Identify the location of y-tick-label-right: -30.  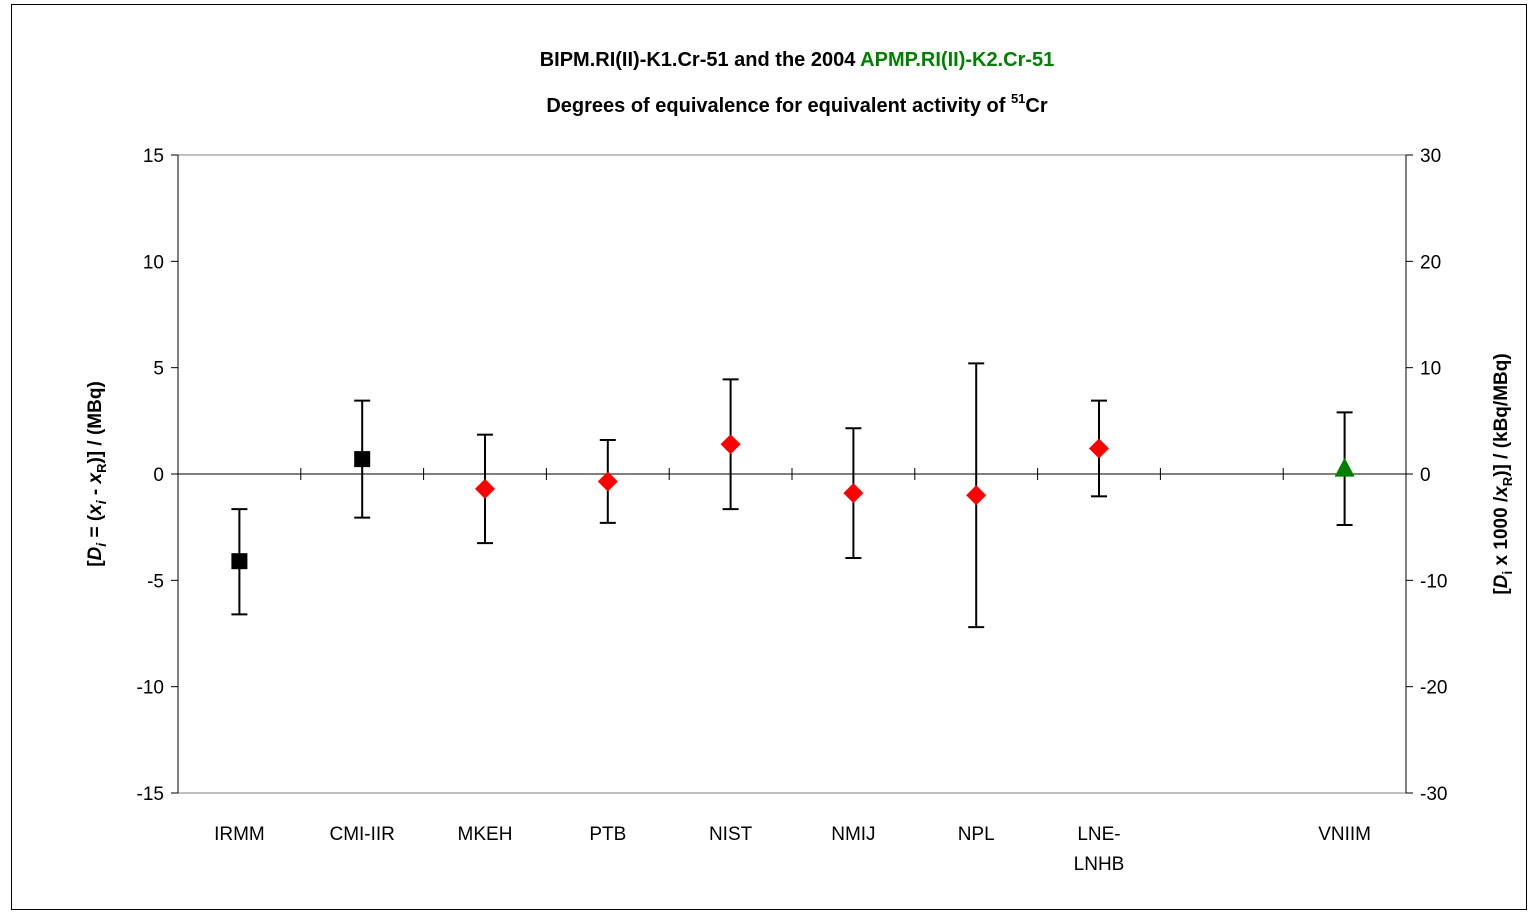
(1433, 794).